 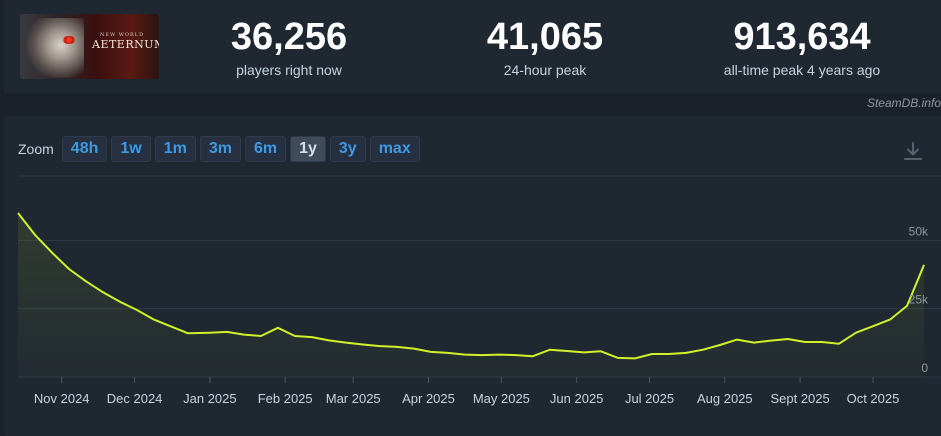 I want to click on x-tick-label: Jan 2025, so click(x=210, y=398).